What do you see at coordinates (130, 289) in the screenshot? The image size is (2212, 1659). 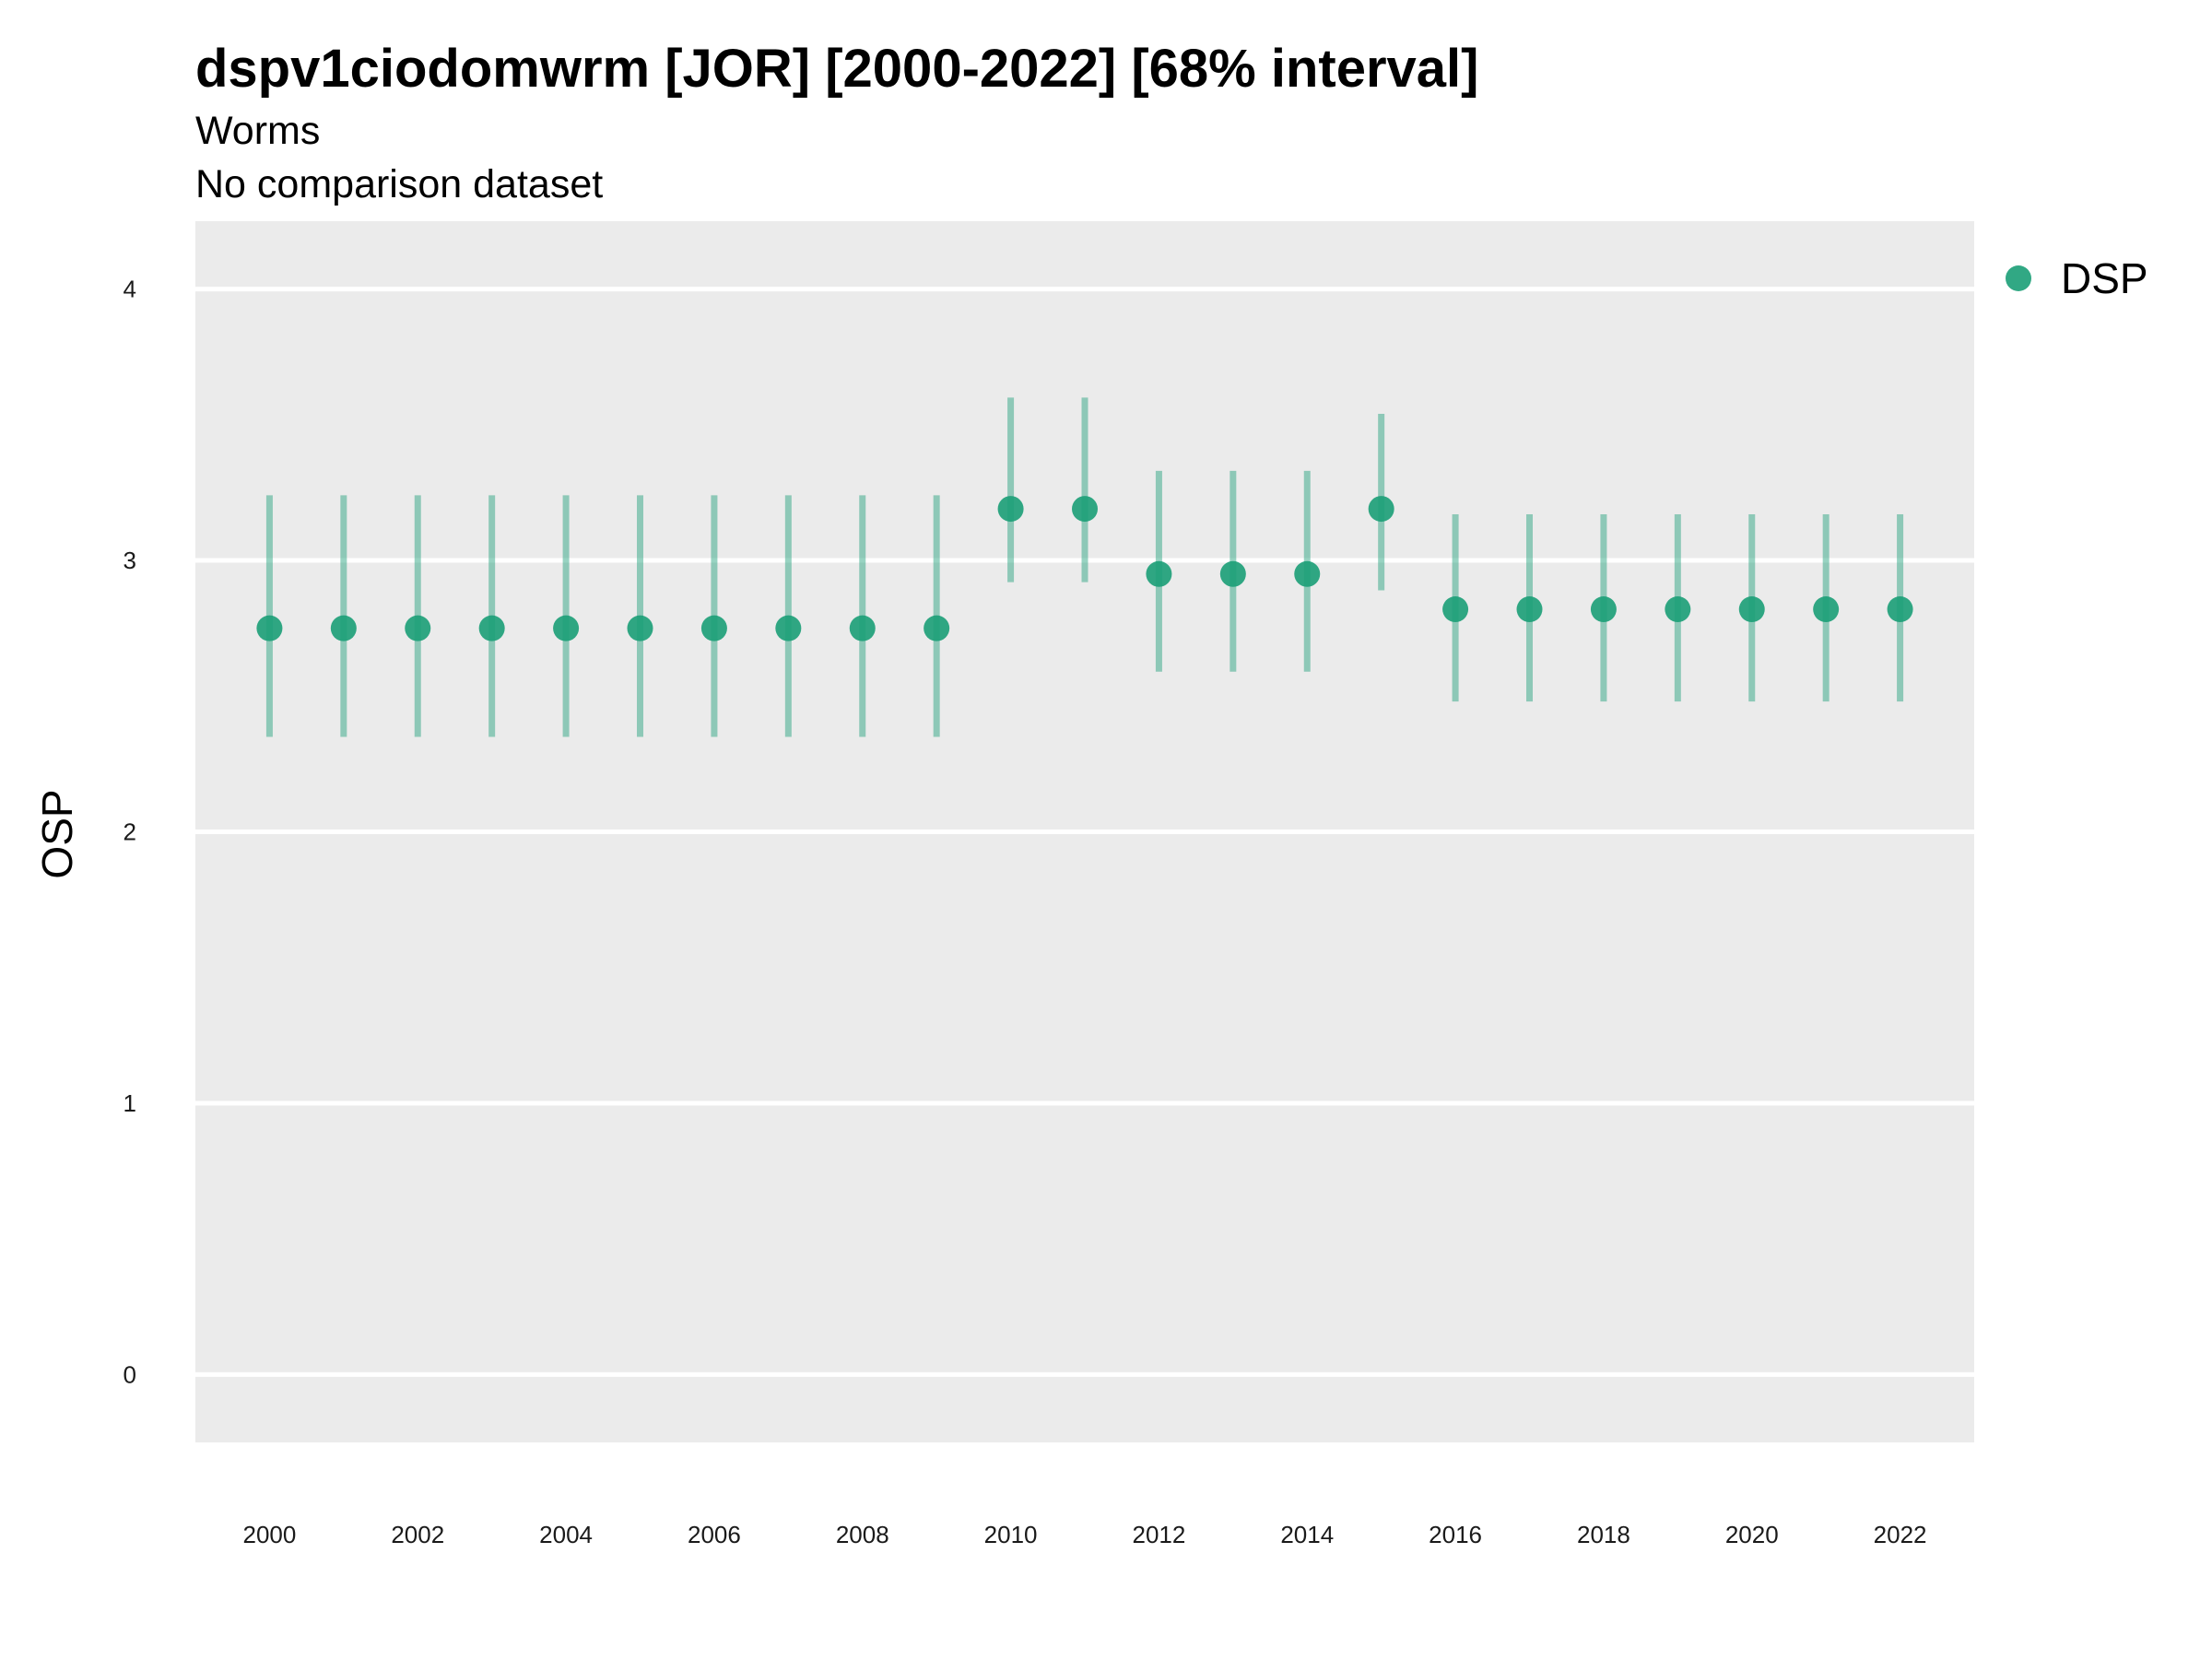 I see `y-tick-label: 4` at bounding box center [130, 289].